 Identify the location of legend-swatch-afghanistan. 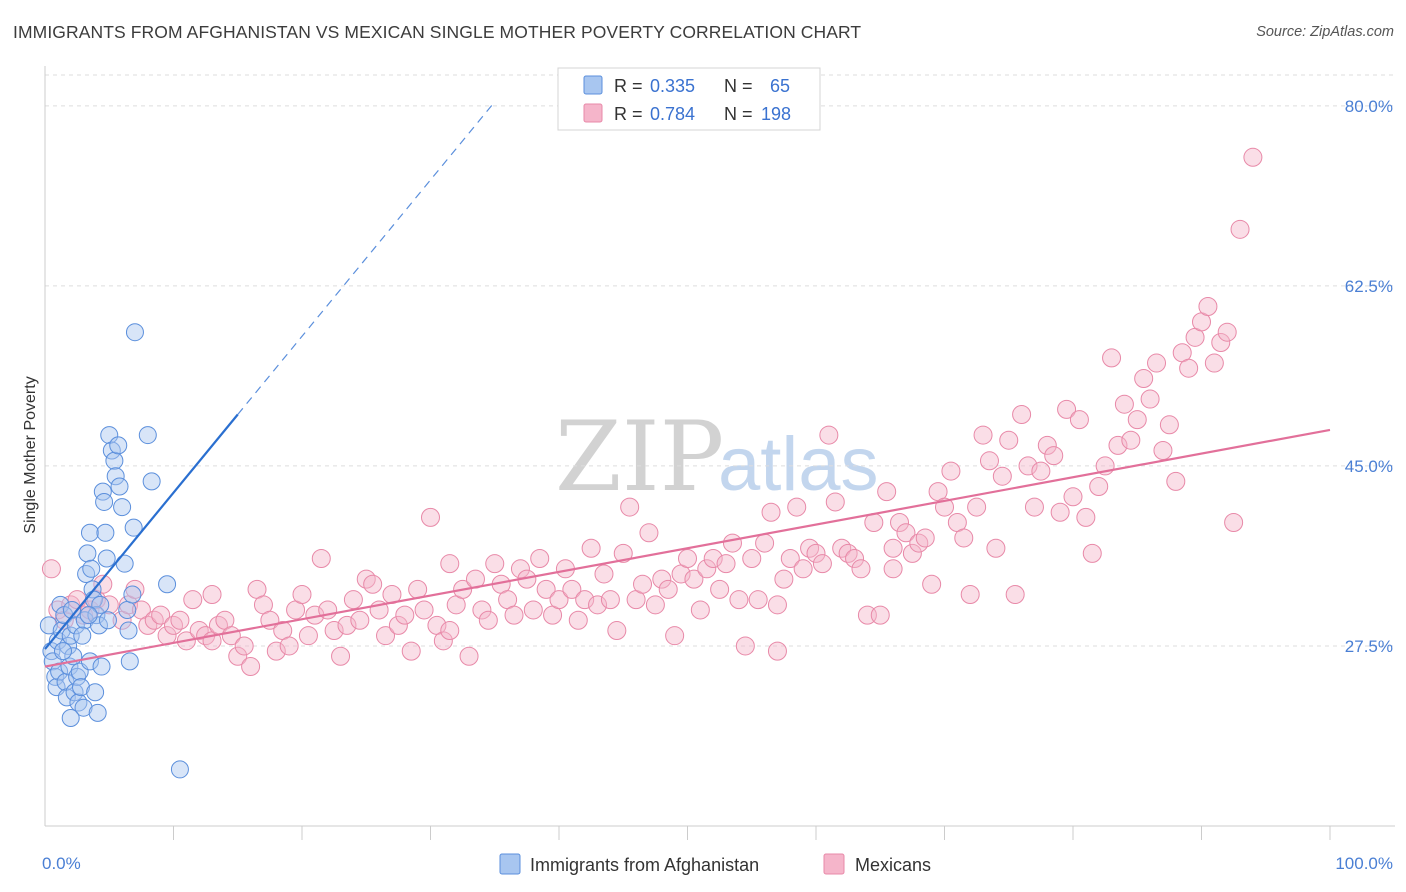
(593, 85).